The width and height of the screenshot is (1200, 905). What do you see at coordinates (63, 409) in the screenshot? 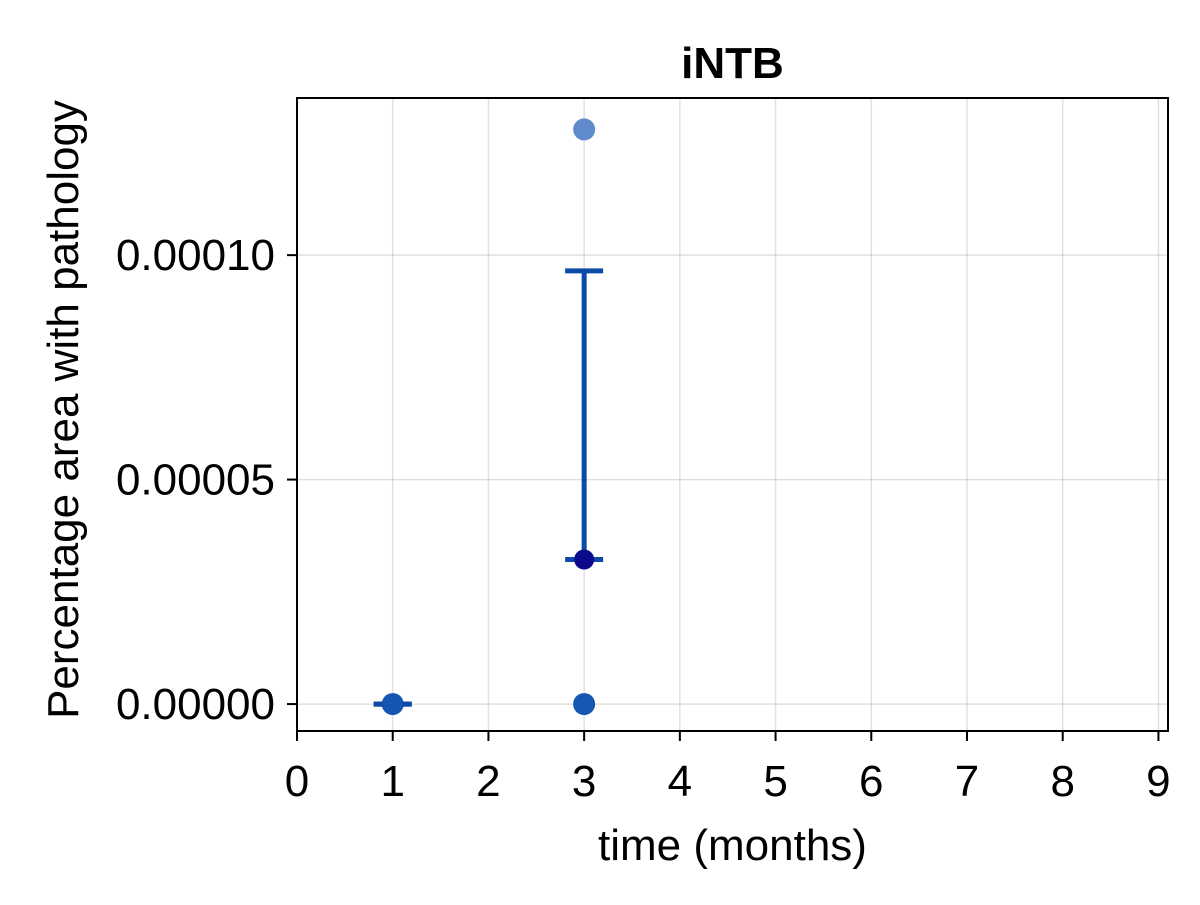
I see `y-axis-label: Percentage area with pathology` at bounding box center [63, 409].